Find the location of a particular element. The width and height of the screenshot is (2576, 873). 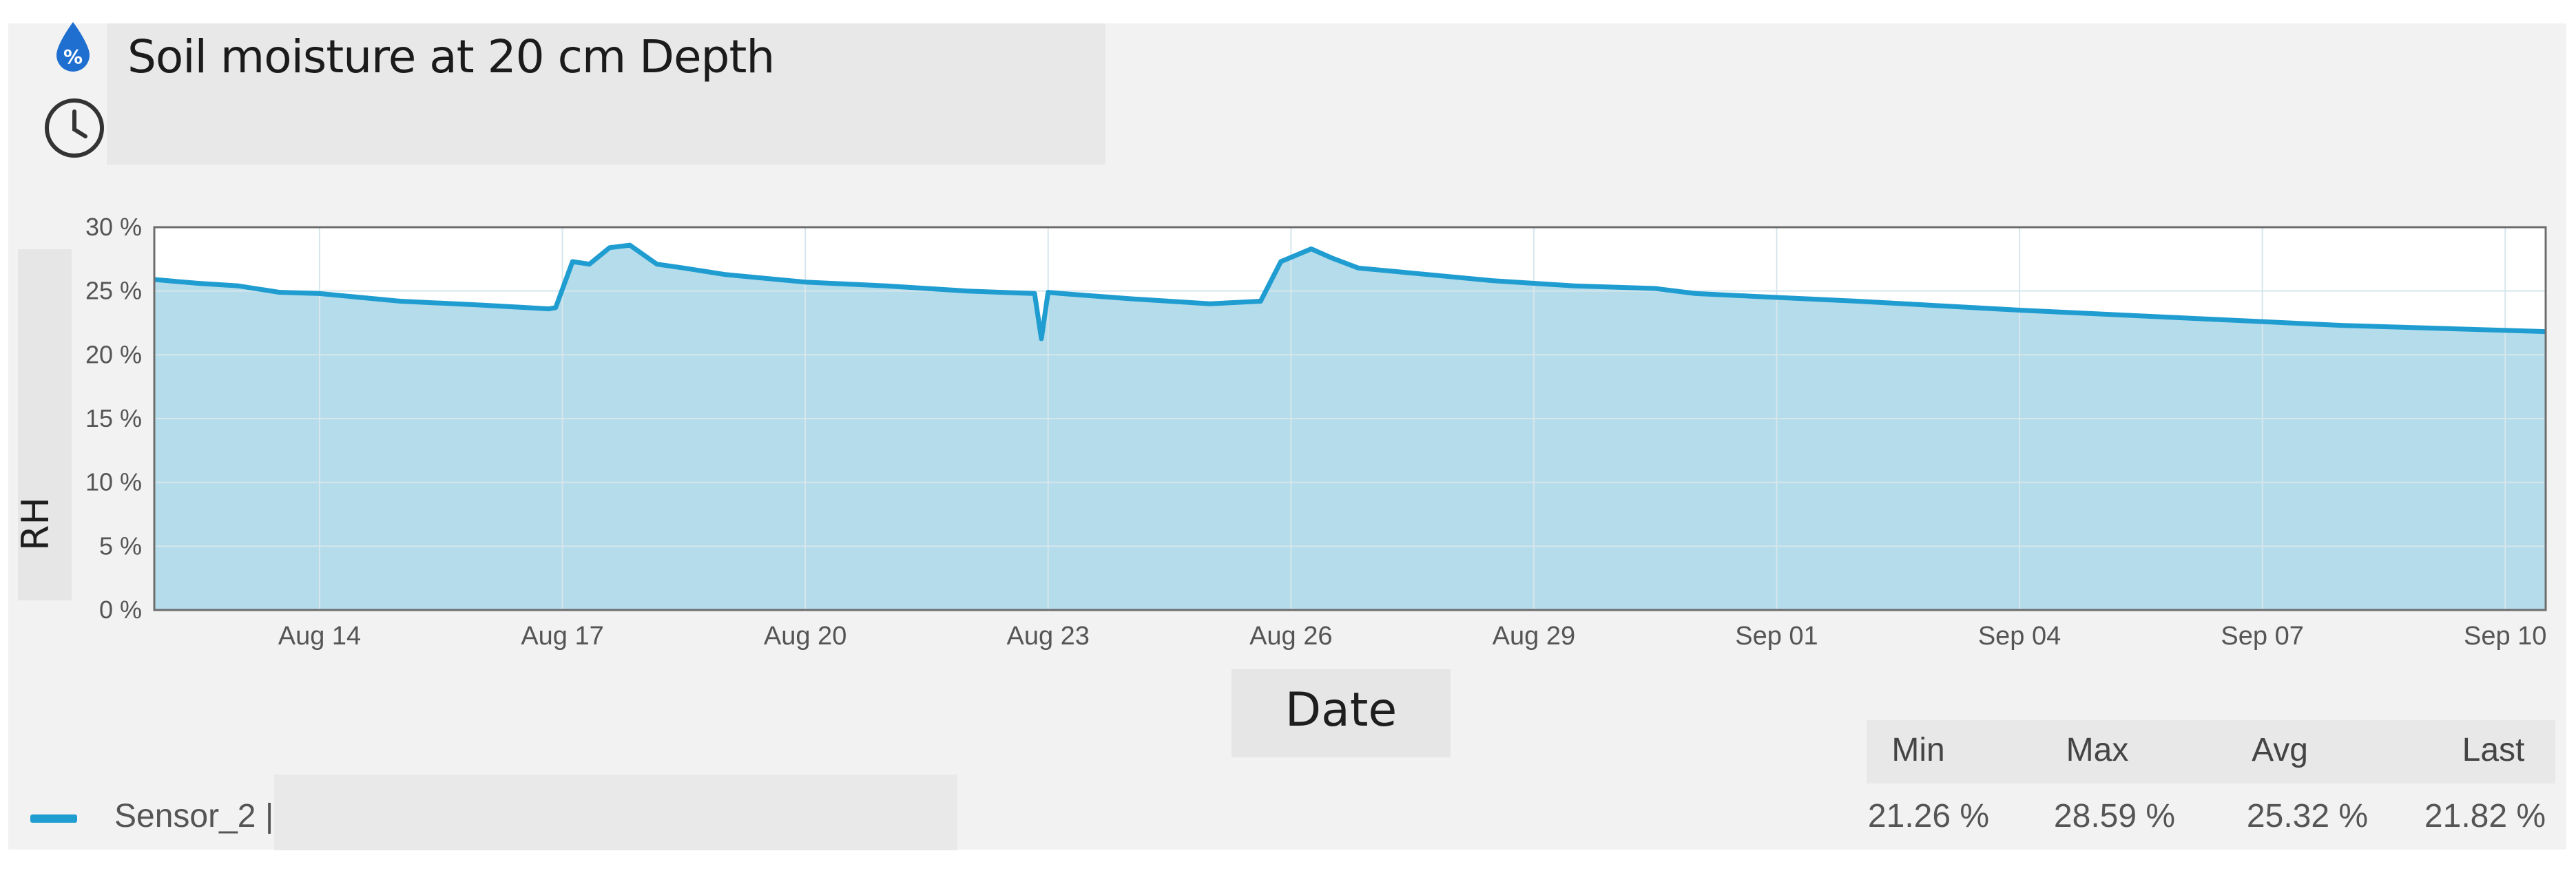

title-background is located at coordinates (606, 94).